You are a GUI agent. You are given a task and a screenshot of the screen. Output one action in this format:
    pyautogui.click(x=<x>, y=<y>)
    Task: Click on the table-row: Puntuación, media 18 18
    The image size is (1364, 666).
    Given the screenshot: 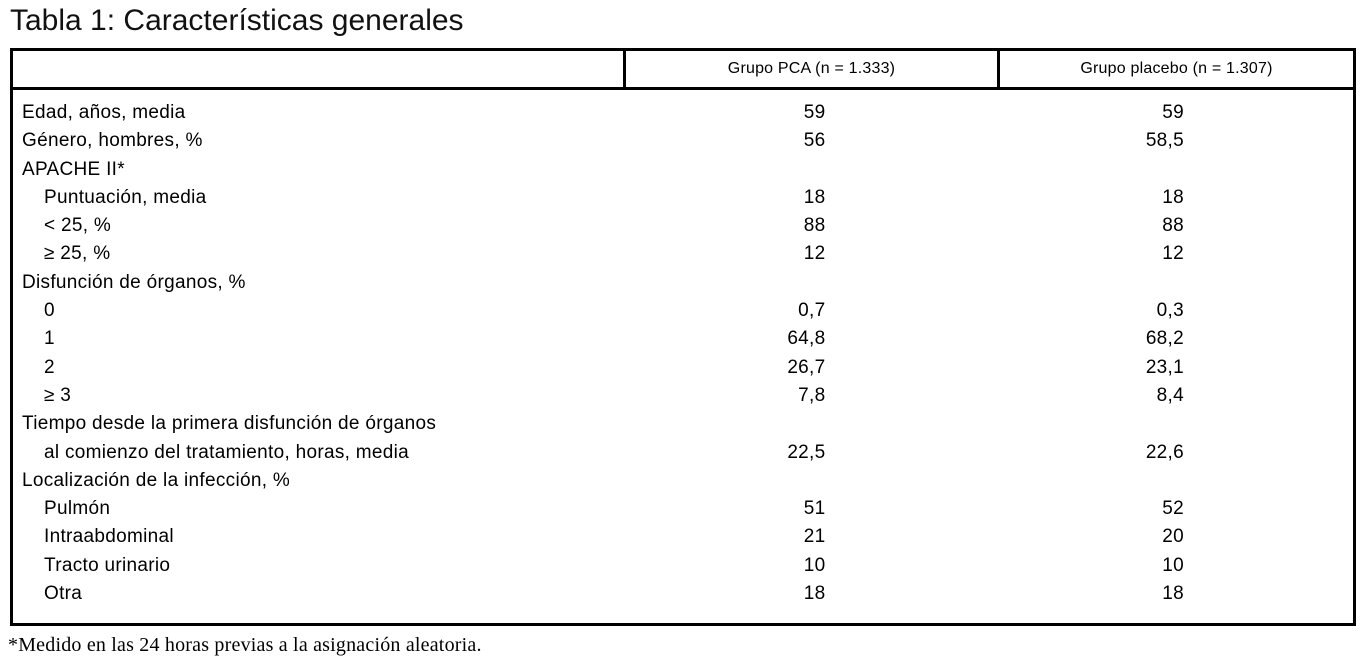 What is the action you would take?
    pyautogui.click(x=683, y=198)
    